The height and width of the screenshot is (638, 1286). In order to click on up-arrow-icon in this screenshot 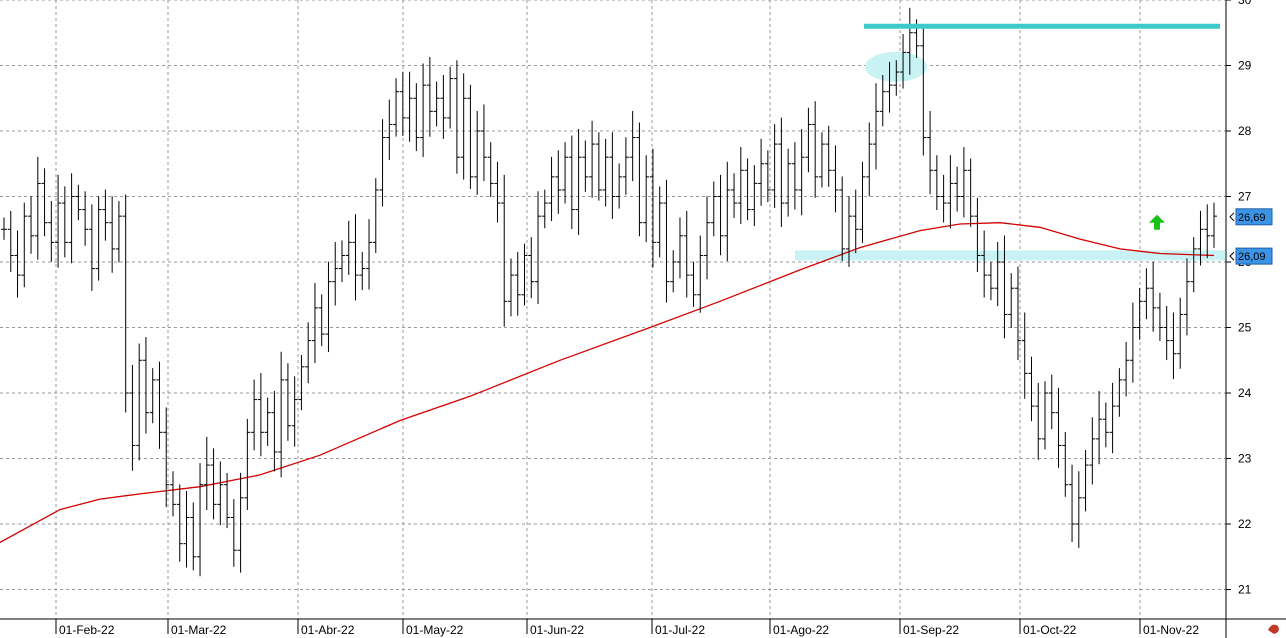, I will do `click(1157, 222)`.